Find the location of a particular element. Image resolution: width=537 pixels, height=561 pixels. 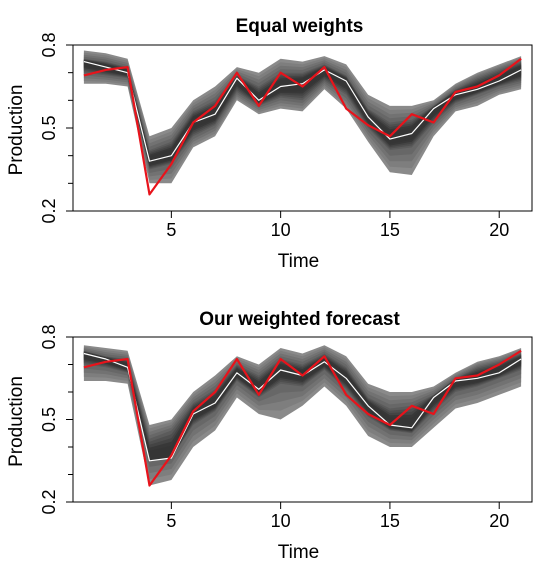

median-line is located at coordinates (302, 111).